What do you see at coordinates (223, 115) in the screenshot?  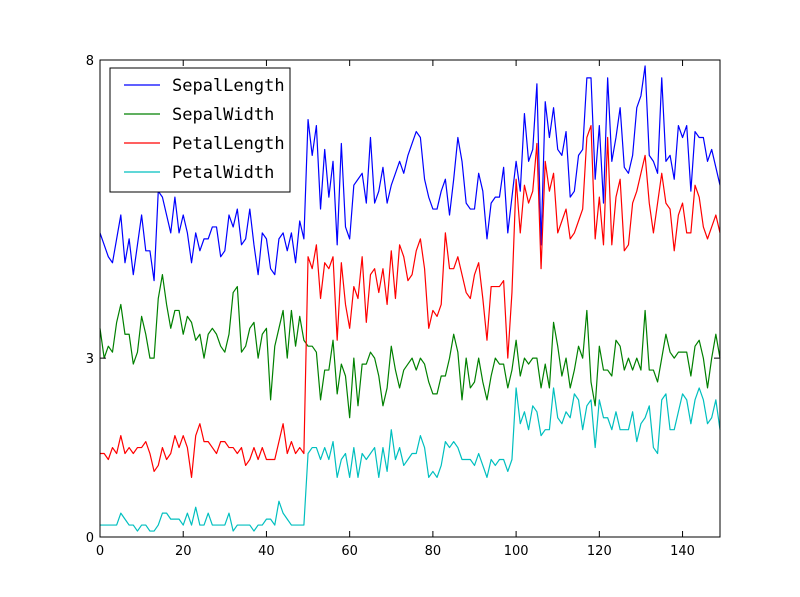 I see `legend-label-sepal-width: SepalWidth` at bounding box center [223, 115].